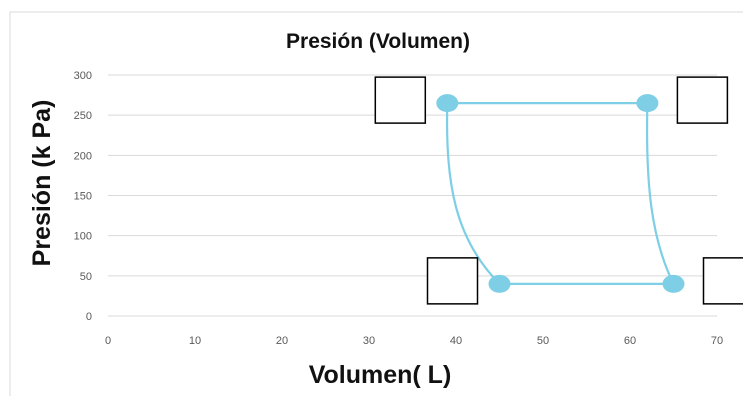  What do you see at coordinates (42, 183) in the screenshot?
I see `y-axis-title: Presión (k Pa)` at bounding box center [42, 183].